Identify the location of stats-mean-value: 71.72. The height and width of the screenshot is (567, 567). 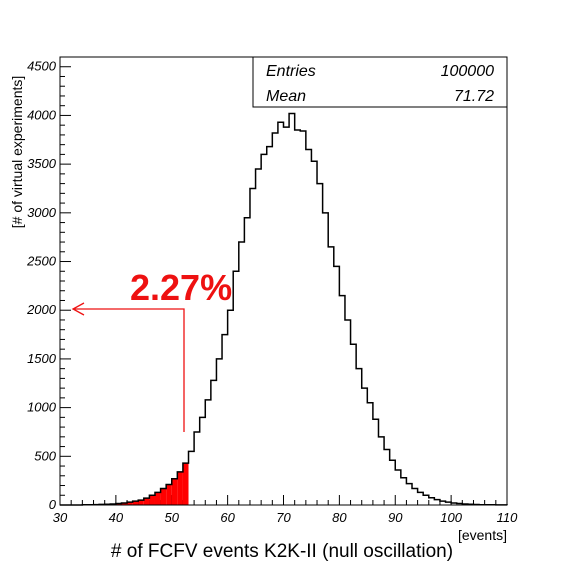
(474, 96).